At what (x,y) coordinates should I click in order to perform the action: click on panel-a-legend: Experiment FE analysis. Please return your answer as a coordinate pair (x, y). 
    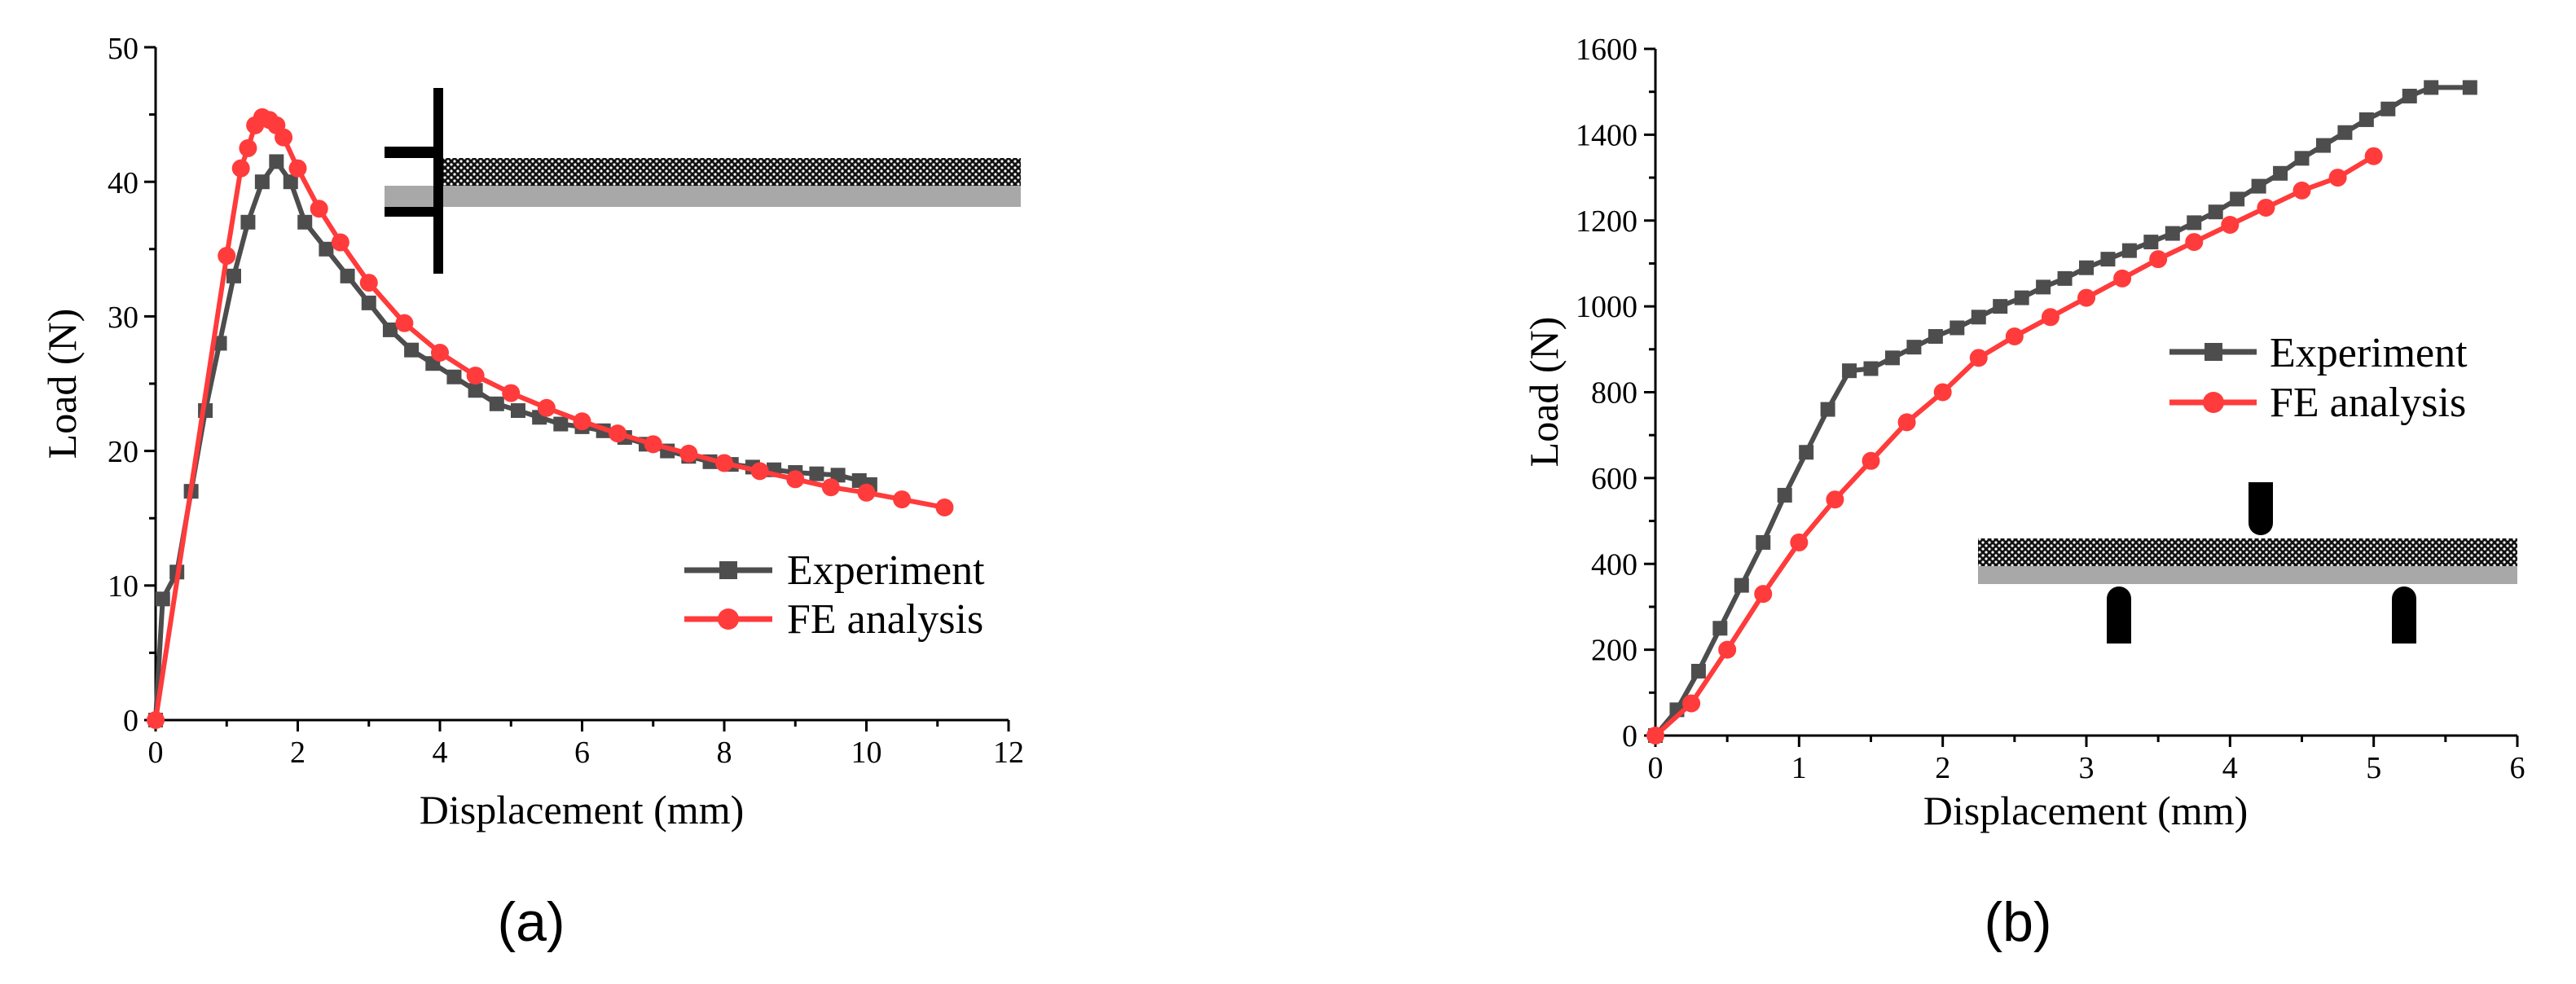
    Looking at the image, I should click on (834, 595).